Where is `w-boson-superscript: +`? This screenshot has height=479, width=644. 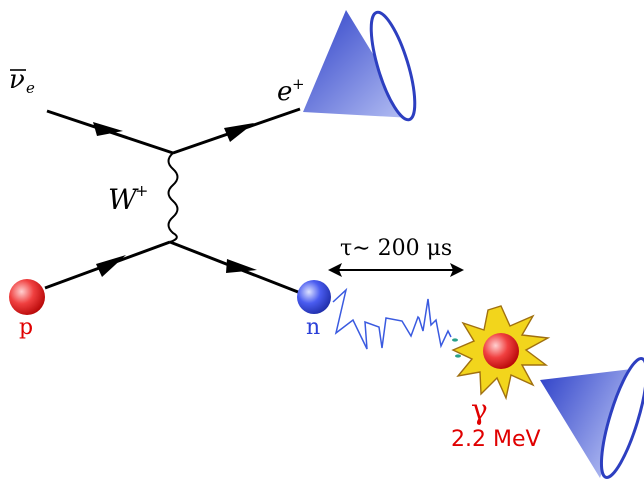 w-boson-superscript: + is located at coordinates (141, 190).